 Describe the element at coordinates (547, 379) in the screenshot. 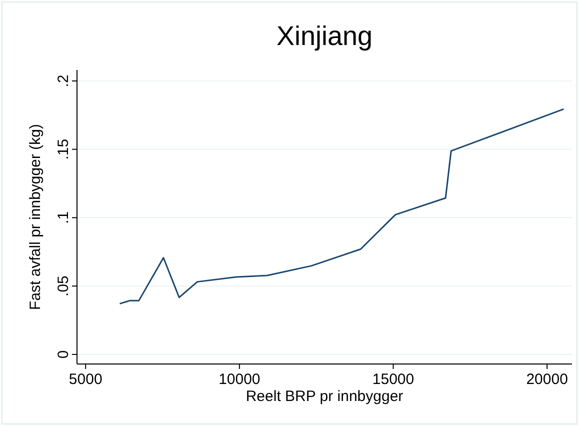

I see `x-tick-label: 20000` at that location.